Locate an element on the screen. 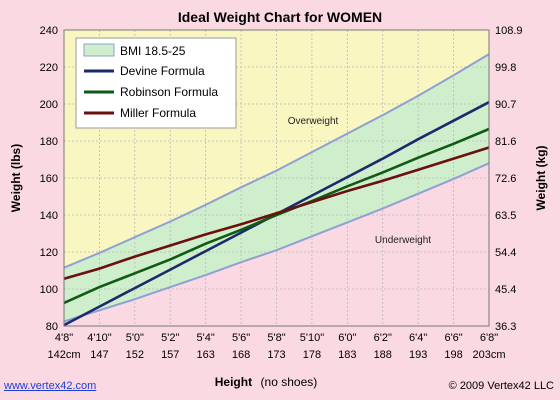 The width and height of the screenshot is (560, 400). y-tick-label-kg: 54.4 is located at coordinates (505, 253).